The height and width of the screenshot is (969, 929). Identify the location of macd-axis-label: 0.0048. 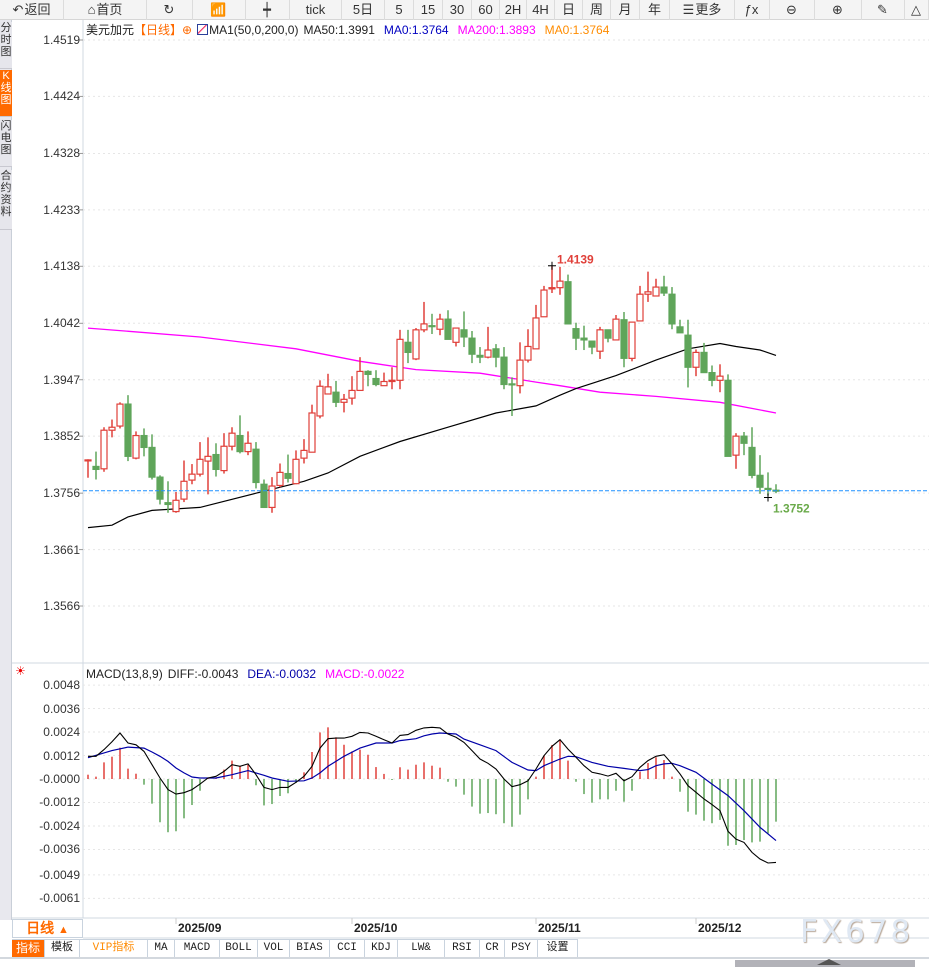
(61, 685).